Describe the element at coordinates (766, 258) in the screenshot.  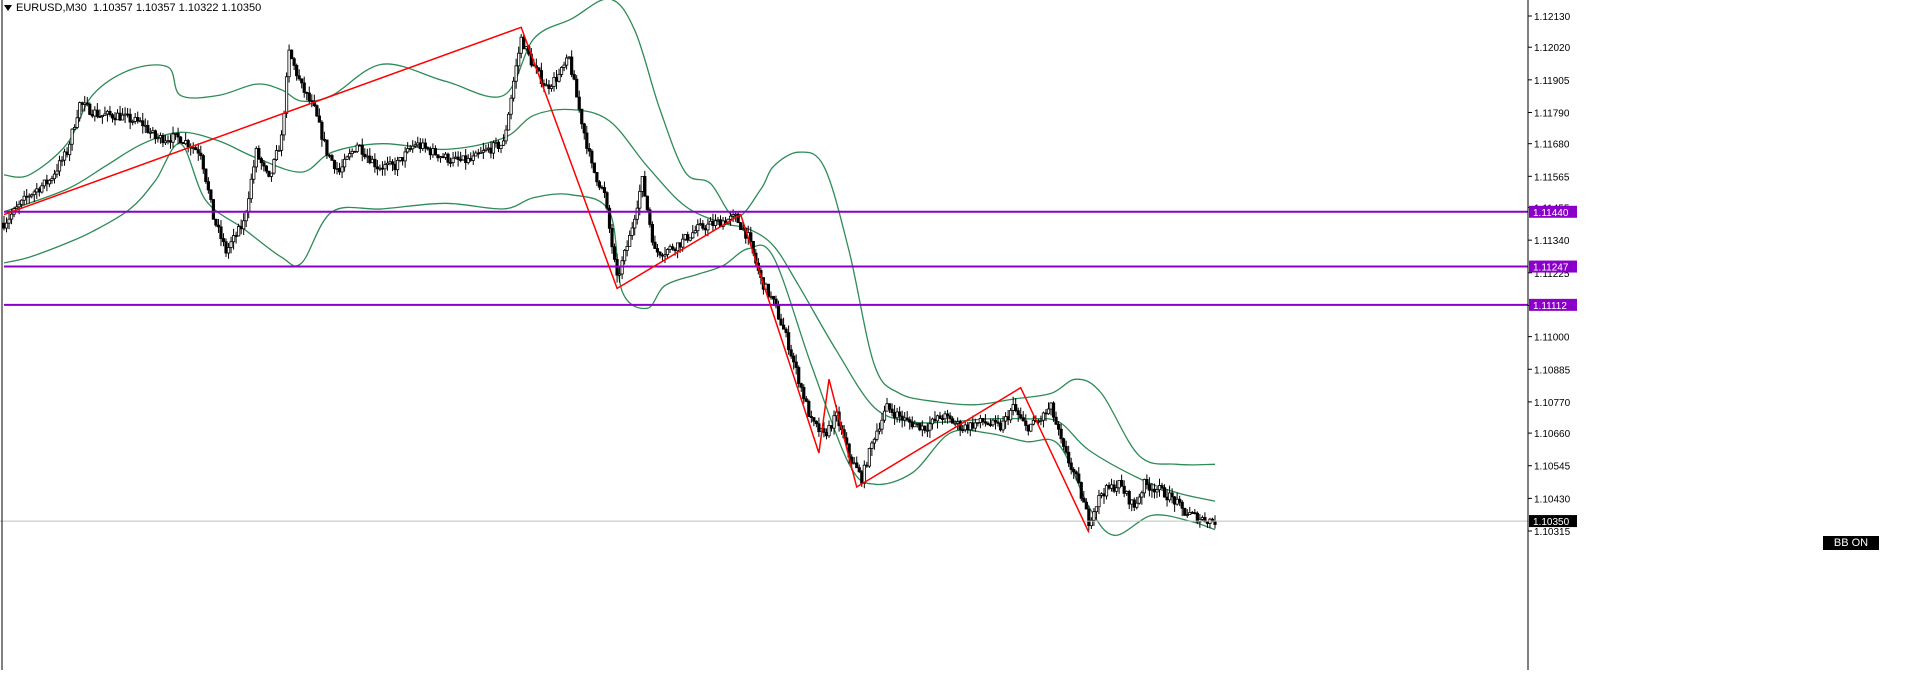
I see `horizontal-levels` at that location.